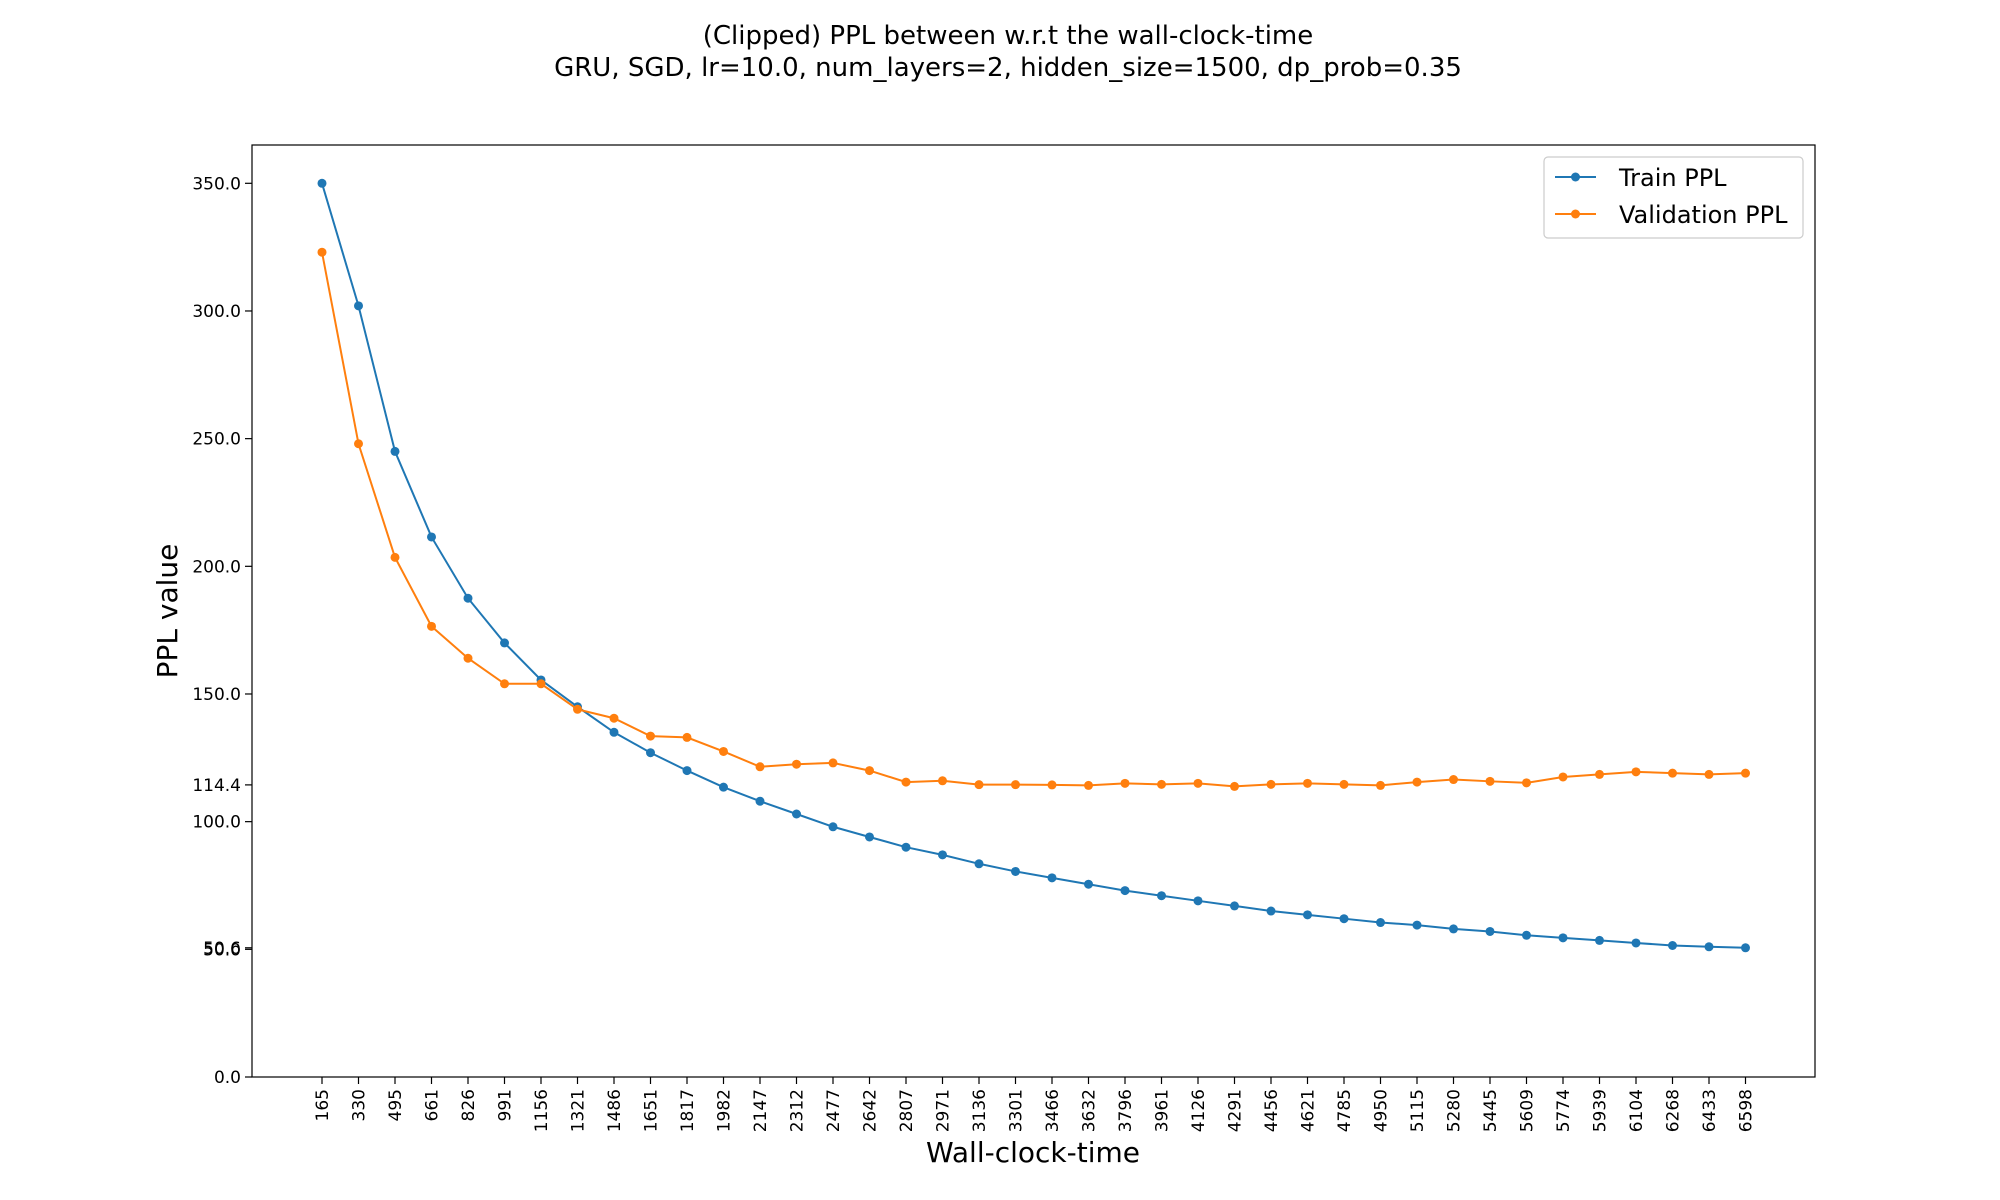  I want to click on x-tick-label: 5445, so click(1491, 1110).